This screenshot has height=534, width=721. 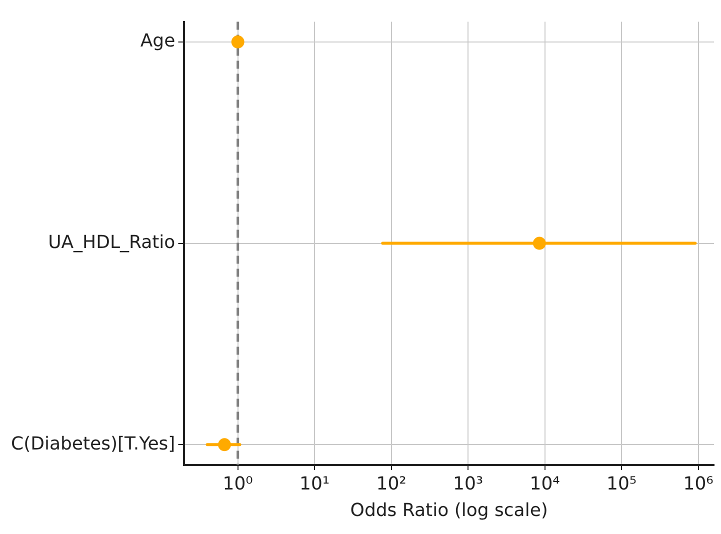 What do you see at coordinates (468, 483) in the screenshot?
I see `x-tick-label: 10³` at bounding box center [468, 483].